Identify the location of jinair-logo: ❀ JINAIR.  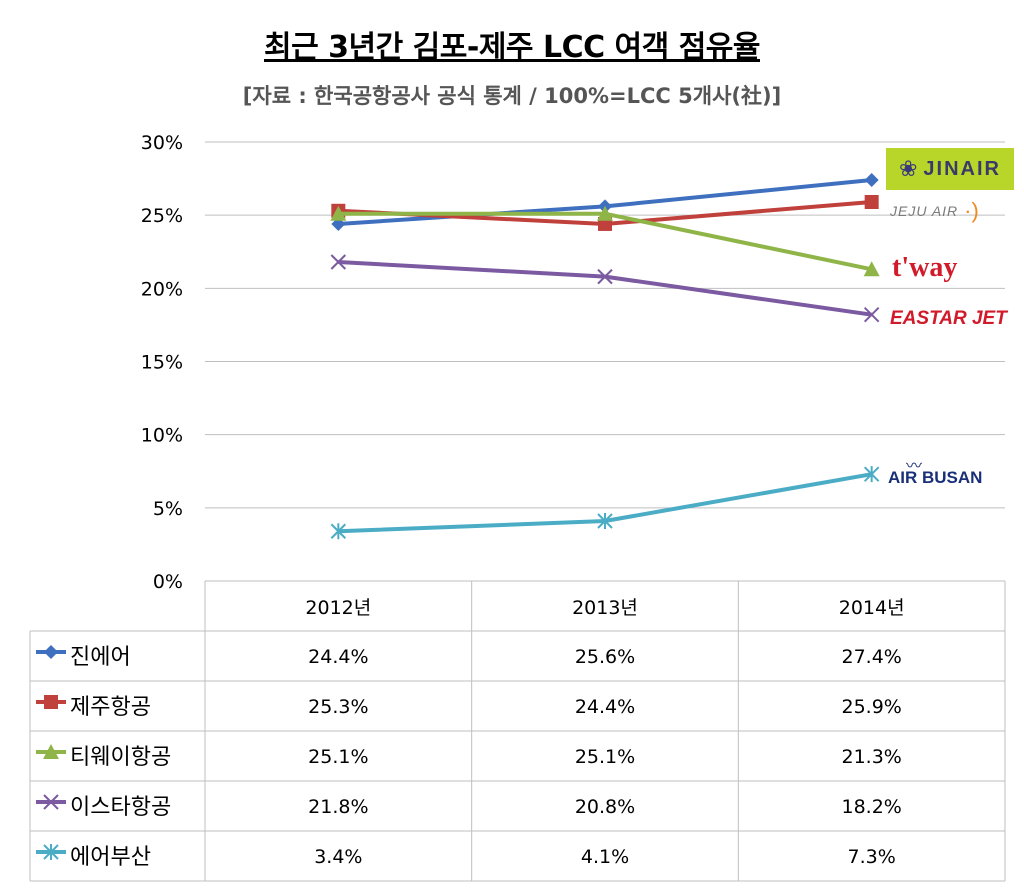
(950, 169).